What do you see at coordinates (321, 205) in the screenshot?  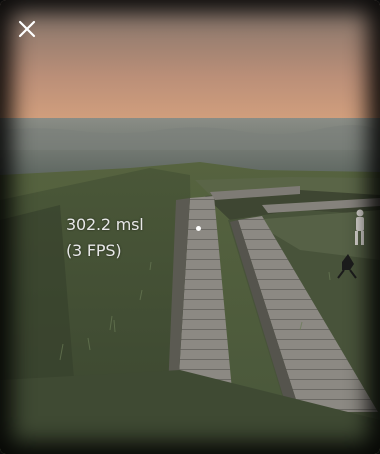 I see `boardwalk-far-right` at bounding box center [321, 205].